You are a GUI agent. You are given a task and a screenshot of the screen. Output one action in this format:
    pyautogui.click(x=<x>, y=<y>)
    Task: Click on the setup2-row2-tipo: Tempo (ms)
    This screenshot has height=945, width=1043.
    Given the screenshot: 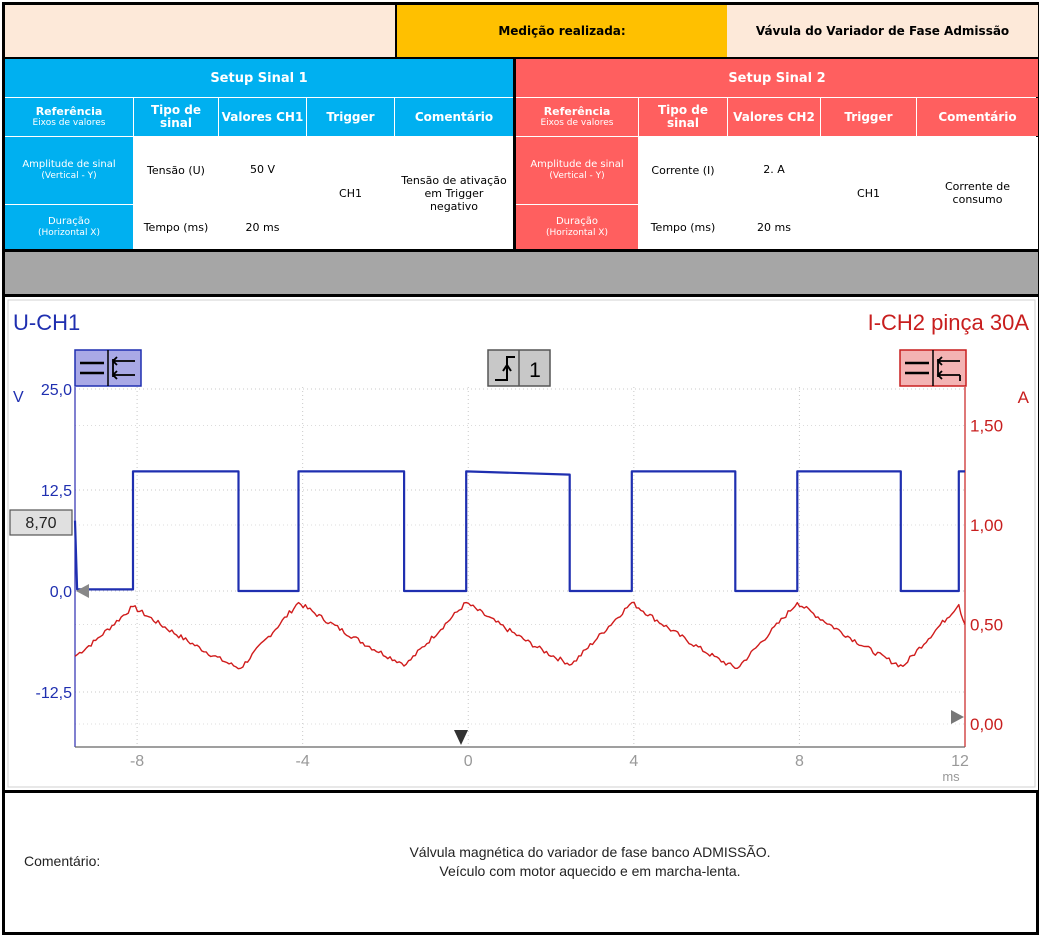 What is the action you would take?
    pyautogui.click(x=683, y=227)
    